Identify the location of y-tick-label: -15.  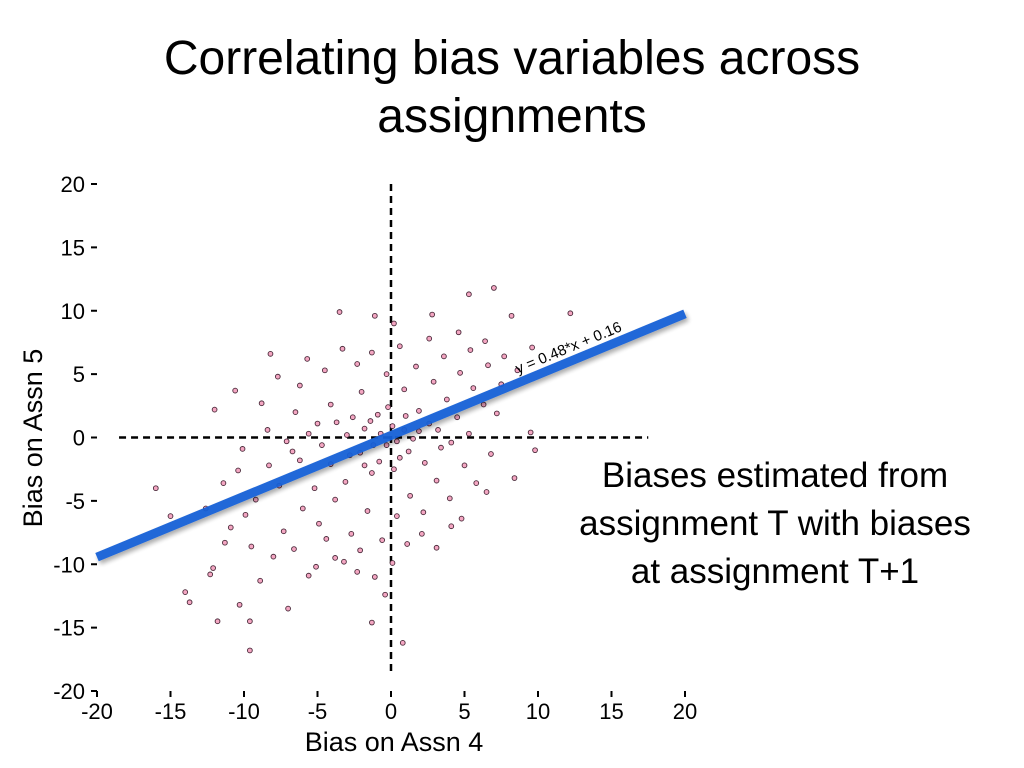
(69, 628).